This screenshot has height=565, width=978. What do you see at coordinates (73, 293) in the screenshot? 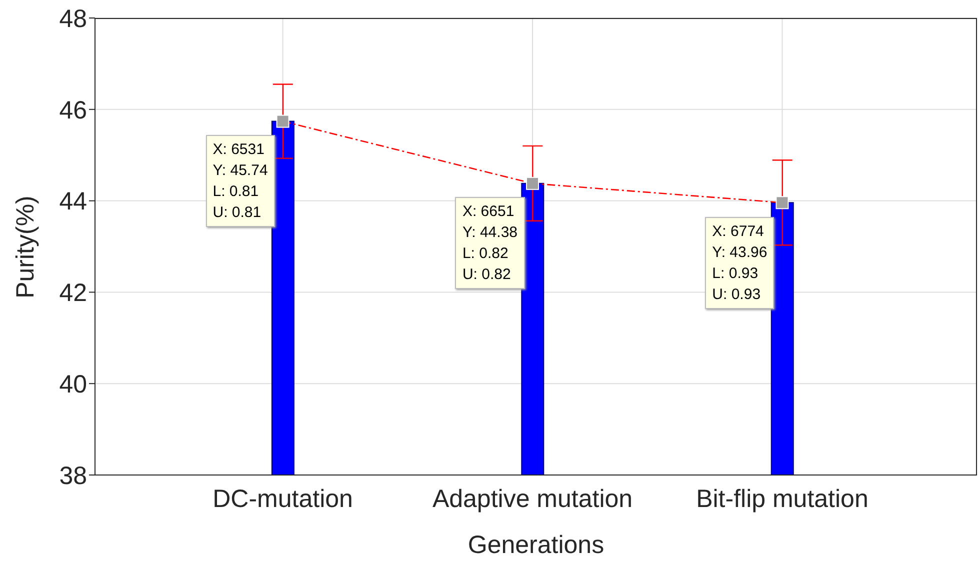
I see `y-tick-label: 42` at bounding box center [73, 293].